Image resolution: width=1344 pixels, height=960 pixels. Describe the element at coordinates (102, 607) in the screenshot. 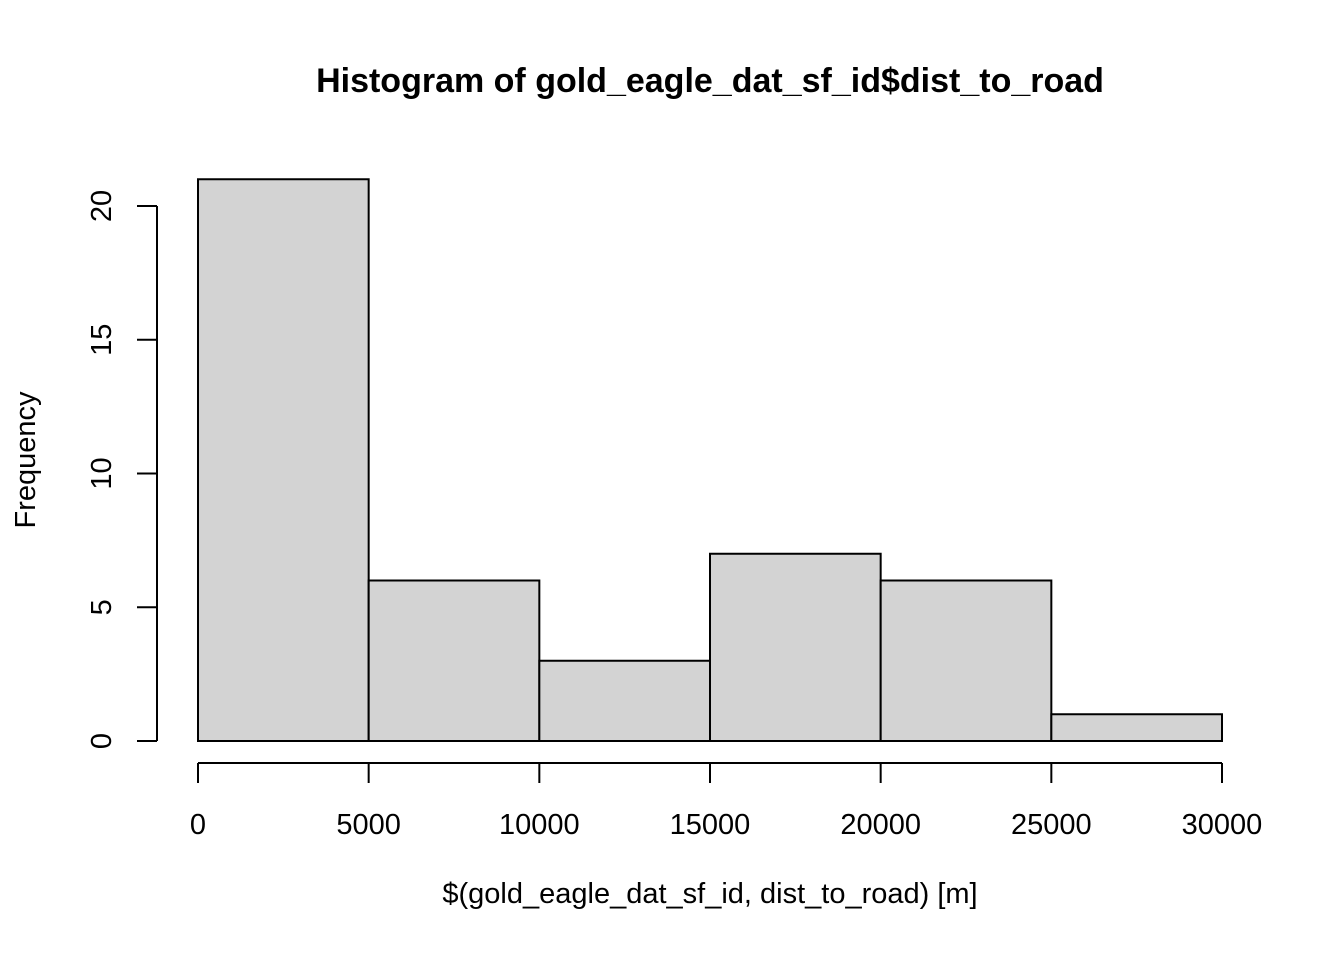

I see `y-tick-label-1: 5` at that location.